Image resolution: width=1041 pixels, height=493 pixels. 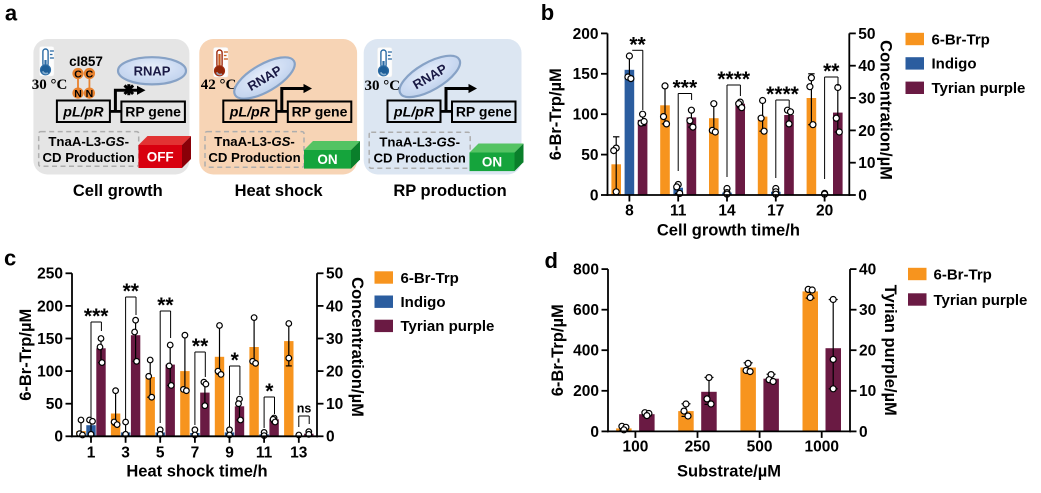 I want to click on svg-text: 13, so click(x=299, y=453).